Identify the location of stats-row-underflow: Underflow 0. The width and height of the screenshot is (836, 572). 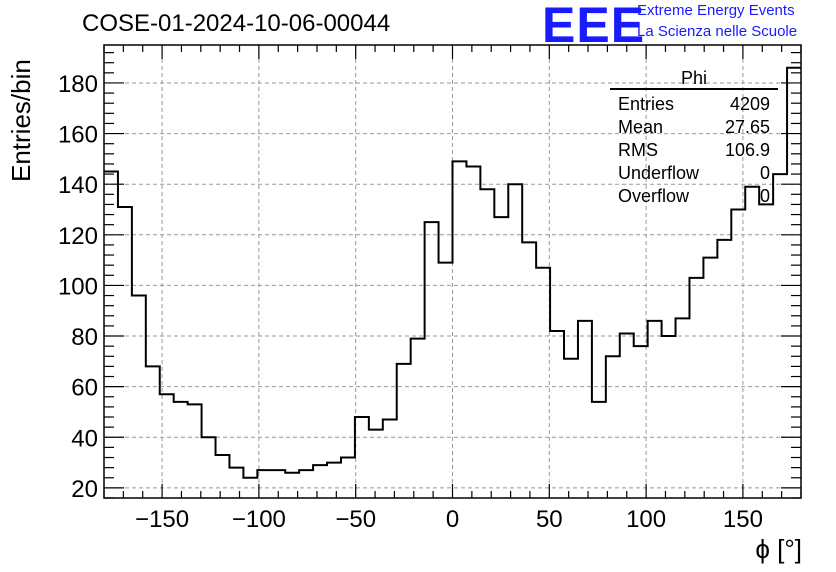
(694, 173).